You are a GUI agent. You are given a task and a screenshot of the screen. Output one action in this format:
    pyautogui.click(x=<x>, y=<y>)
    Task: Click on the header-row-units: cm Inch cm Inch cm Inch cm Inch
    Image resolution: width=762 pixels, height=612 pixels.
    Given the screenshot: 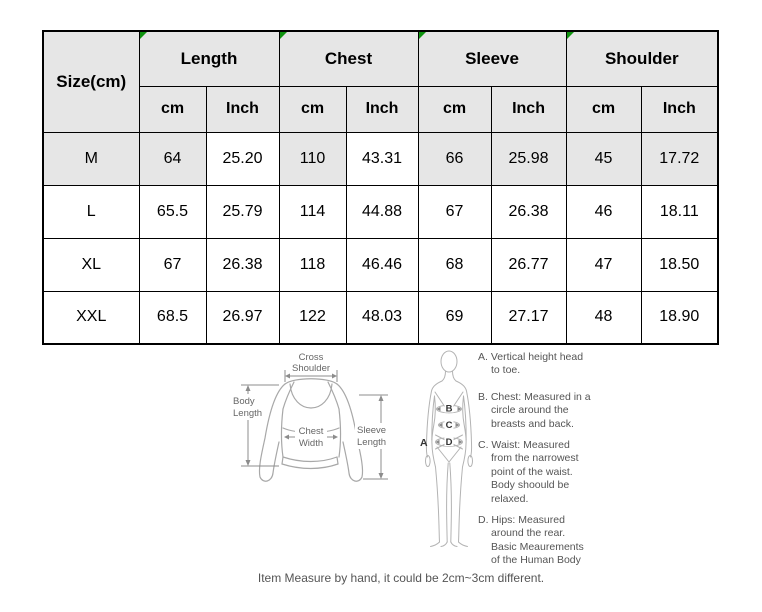 What is the action you would take?
    pyautogui.click(x=381, y=109)
    